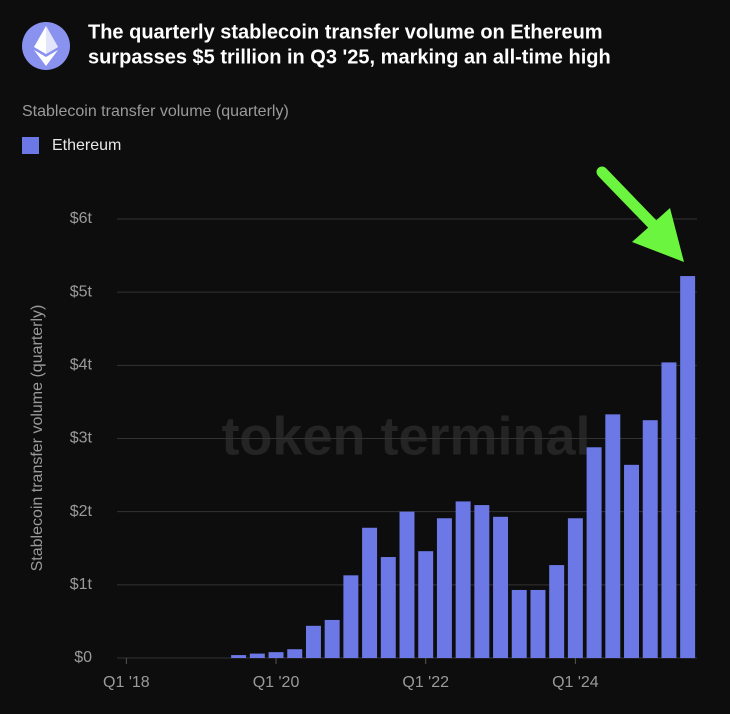 The width and height of the screenshot is (730, 714). What do you see at coordinates (81, 365) in the screenshot?
I see `y-tick-label: $4t` at bounding box center [81, 365].